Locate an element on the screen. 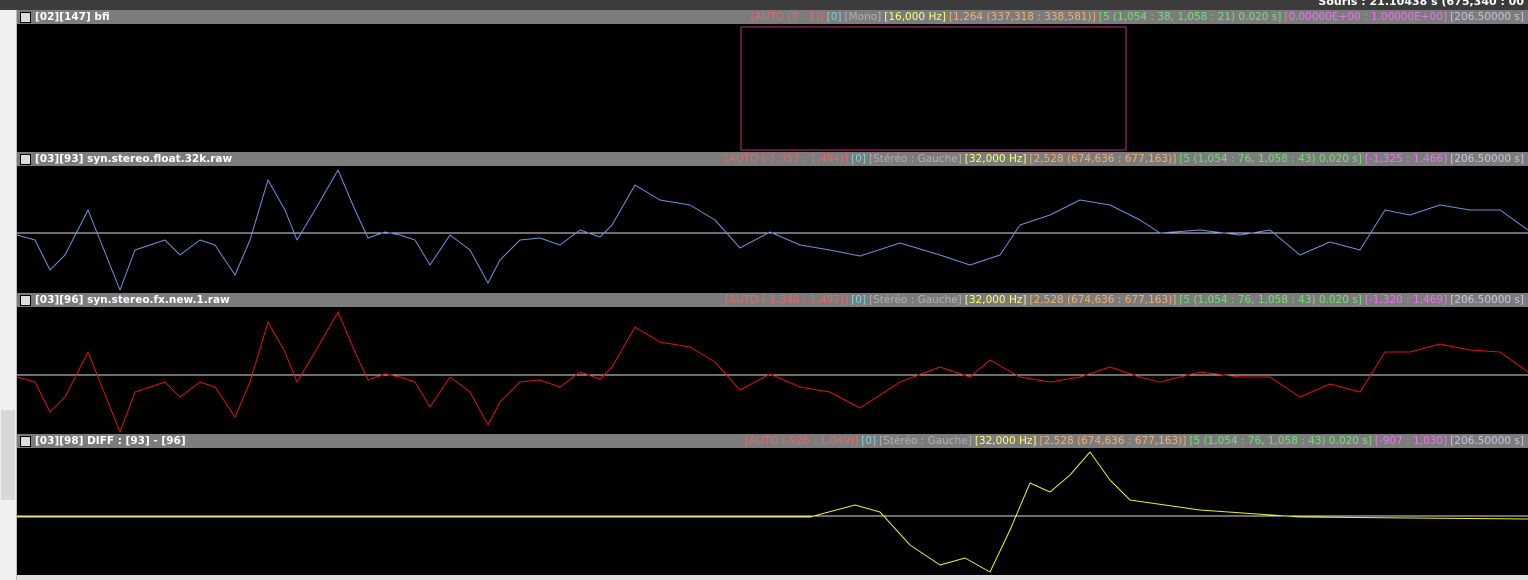  info-field: [AUTO (-1,353 : 1,494)] is located at coordinates (786, 159).